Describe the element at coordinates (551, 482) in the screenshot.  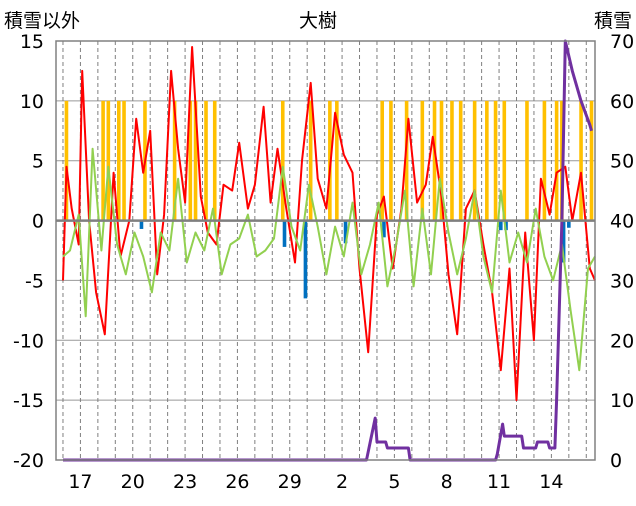
I see `x-tick-label: 14` at that location.